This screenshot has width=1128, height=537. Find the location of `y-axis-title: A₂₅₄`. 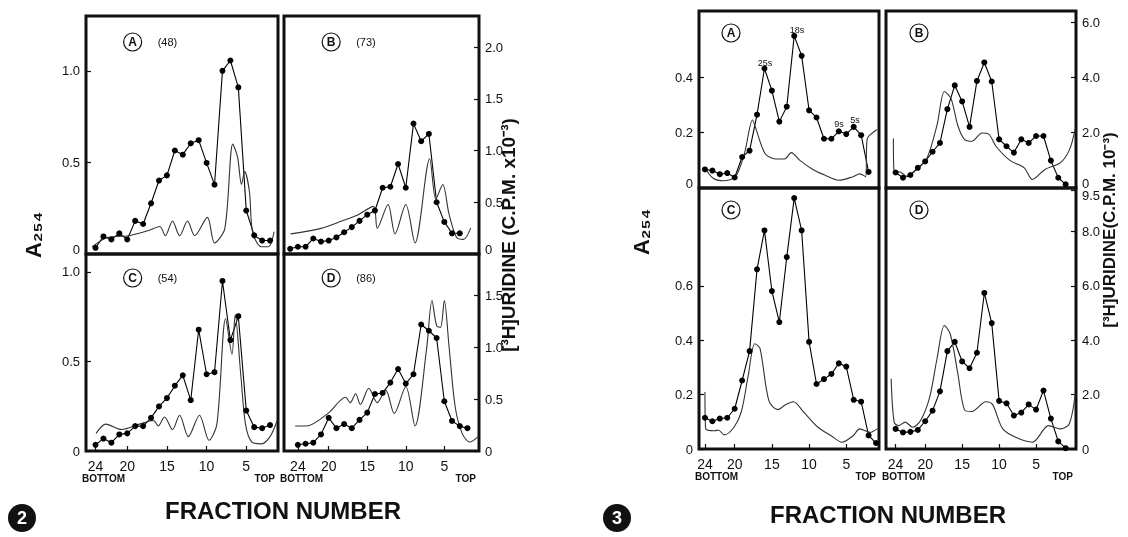

y-axis-title: A₂₅₄ is located at coordinates (34, 235).